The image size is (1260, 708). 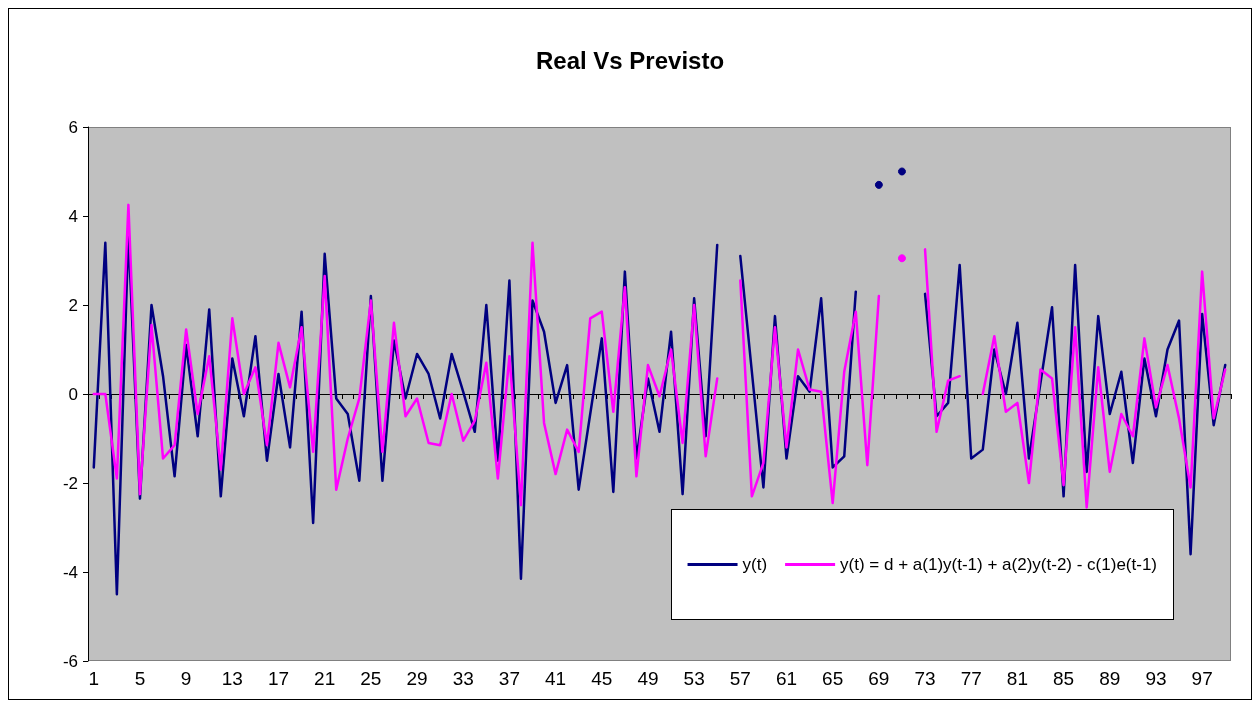 What do you see at coordinates (630, 60) in the screenshot?
I see `chart-title: Real Vs Previsto` at bounding box center [630, 60].